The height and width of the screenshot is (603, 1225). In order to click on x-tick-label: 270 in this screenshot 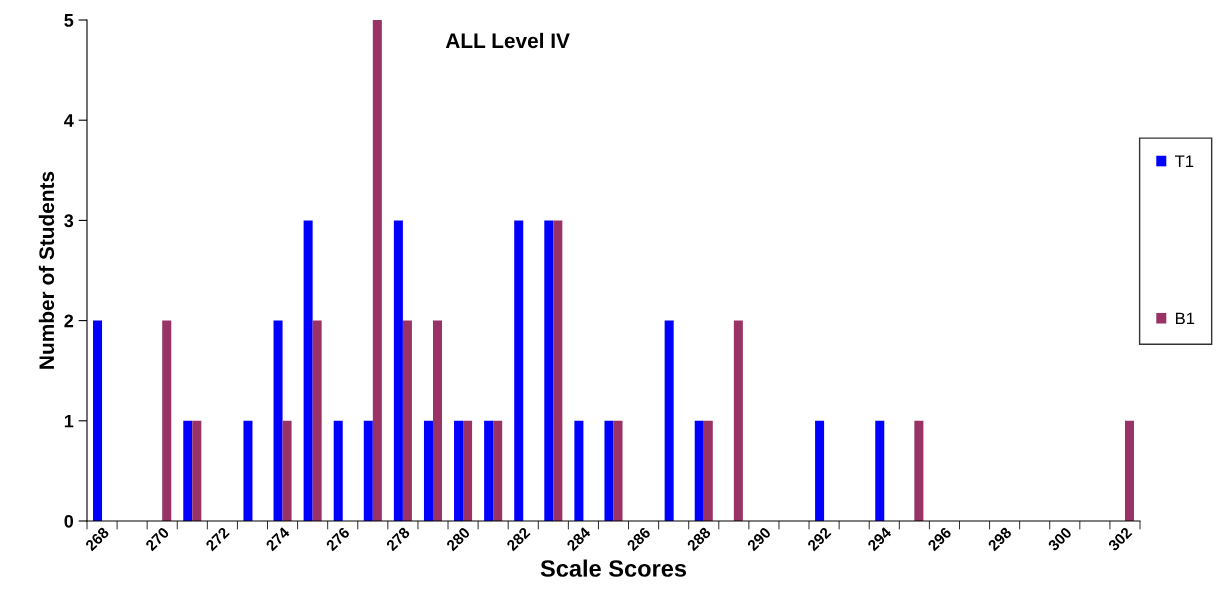, I will do `click(157, 539)`.